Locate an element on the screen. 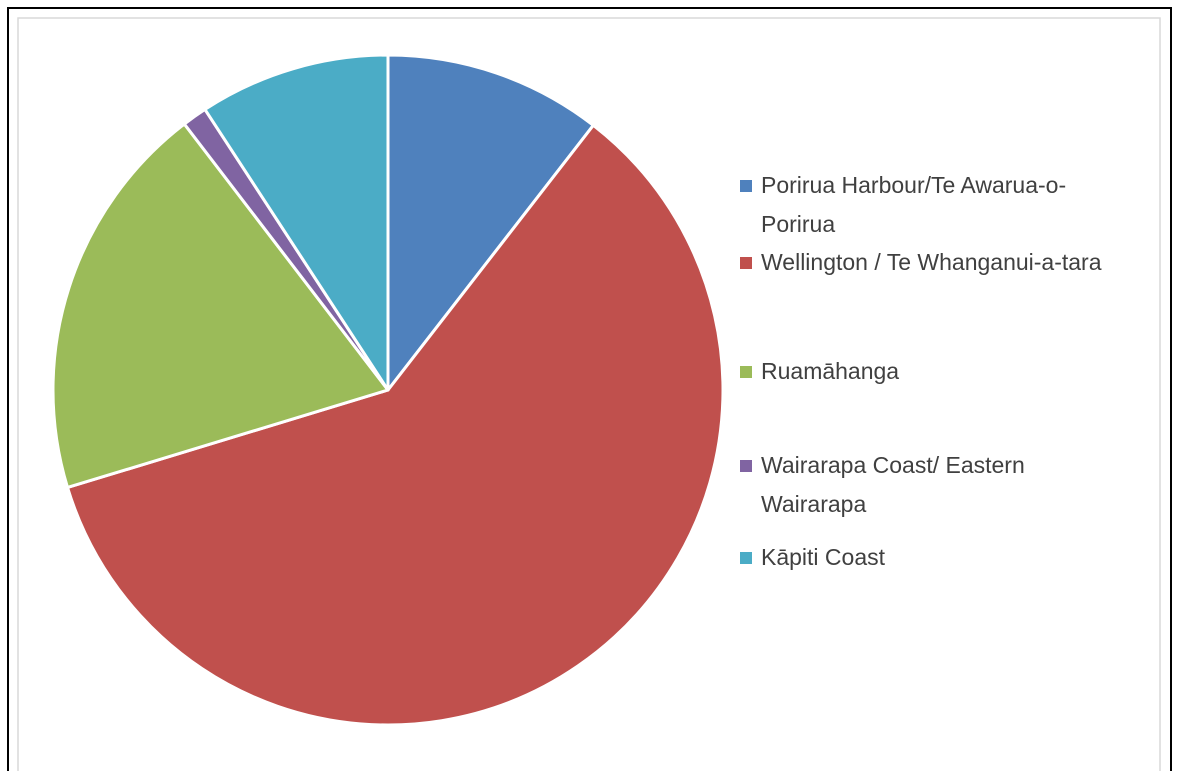 This screenshot has height=771, width=1179. legend-item: Porirua Harbour/Te Awarua-o-Porirua is located at coordinates (930, 205).